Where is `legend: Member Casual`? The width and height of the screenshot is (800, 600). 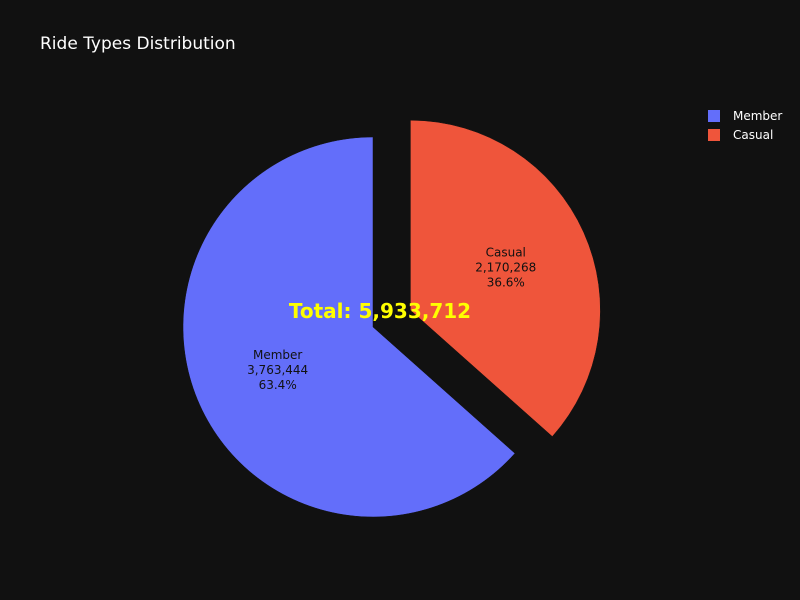 legend: Member Casual is located at coordinates (745, 125).